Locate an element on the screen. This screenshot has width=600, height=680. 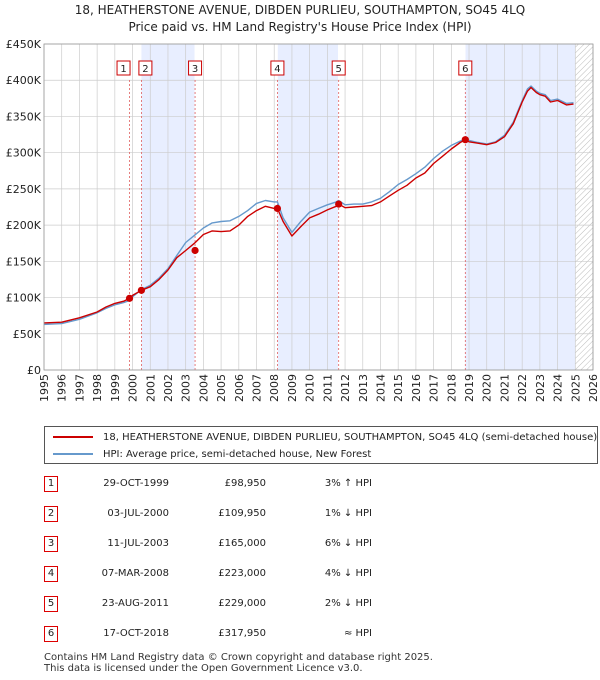
x-tick-label: 2014 is located at coordinates (380, 388).